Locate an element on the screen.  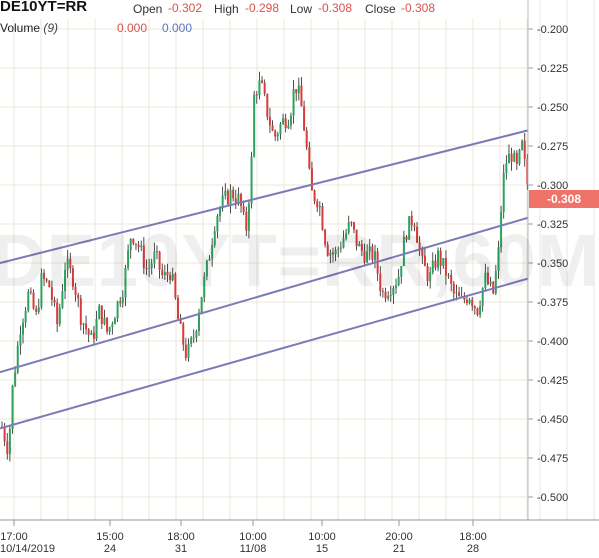
x-tick-label: 18:00 is located at coordinates (473, 537).